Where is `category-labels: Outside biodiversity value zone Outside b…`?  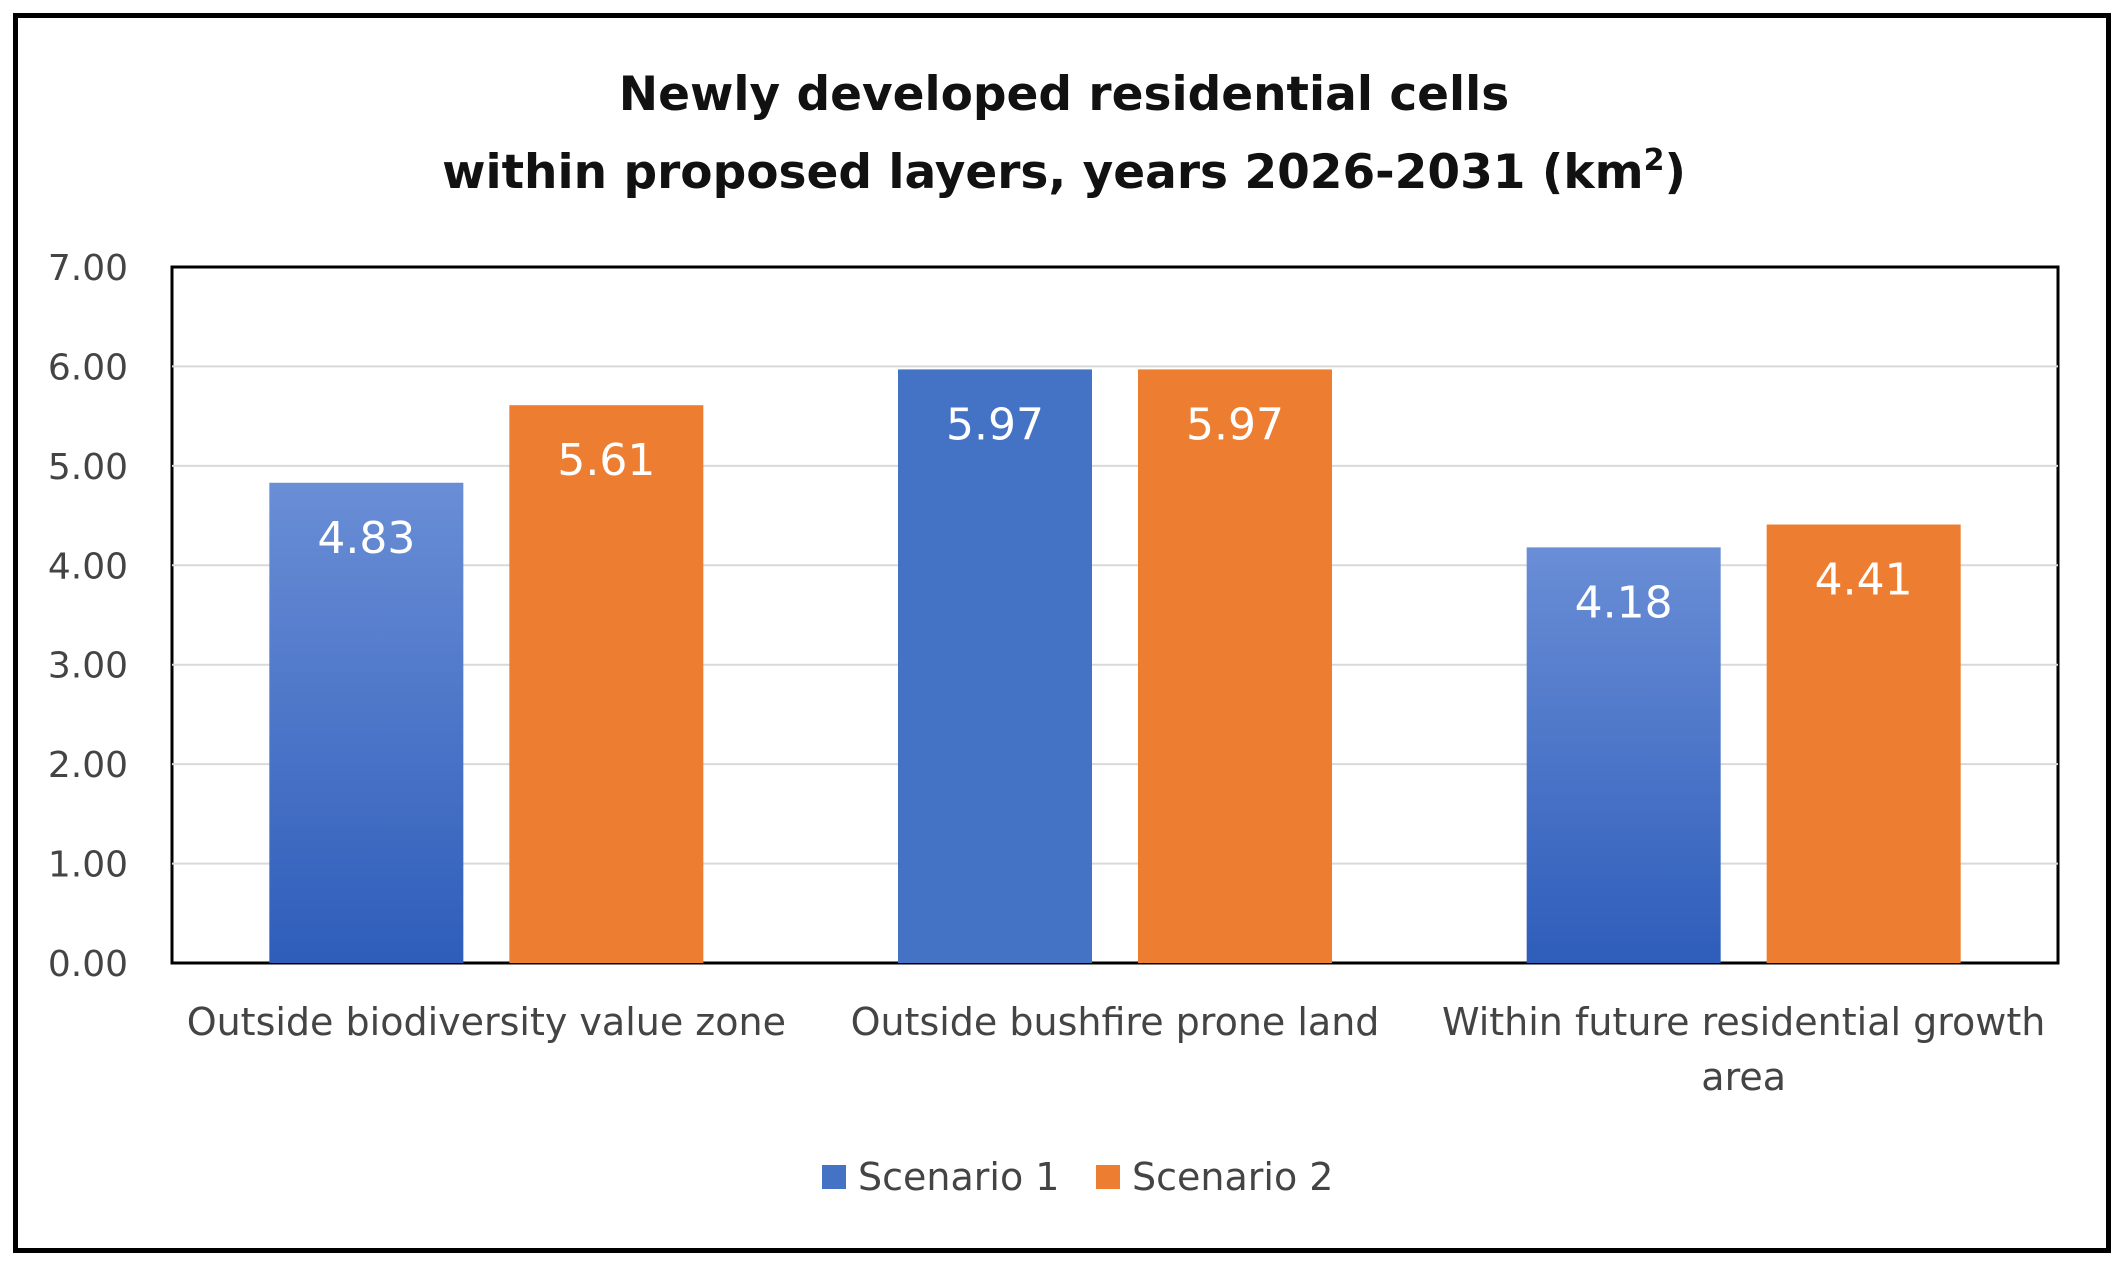 category-labels: Outside biodiversity value zone Outside b… is located at coordinates (1116, 1049).